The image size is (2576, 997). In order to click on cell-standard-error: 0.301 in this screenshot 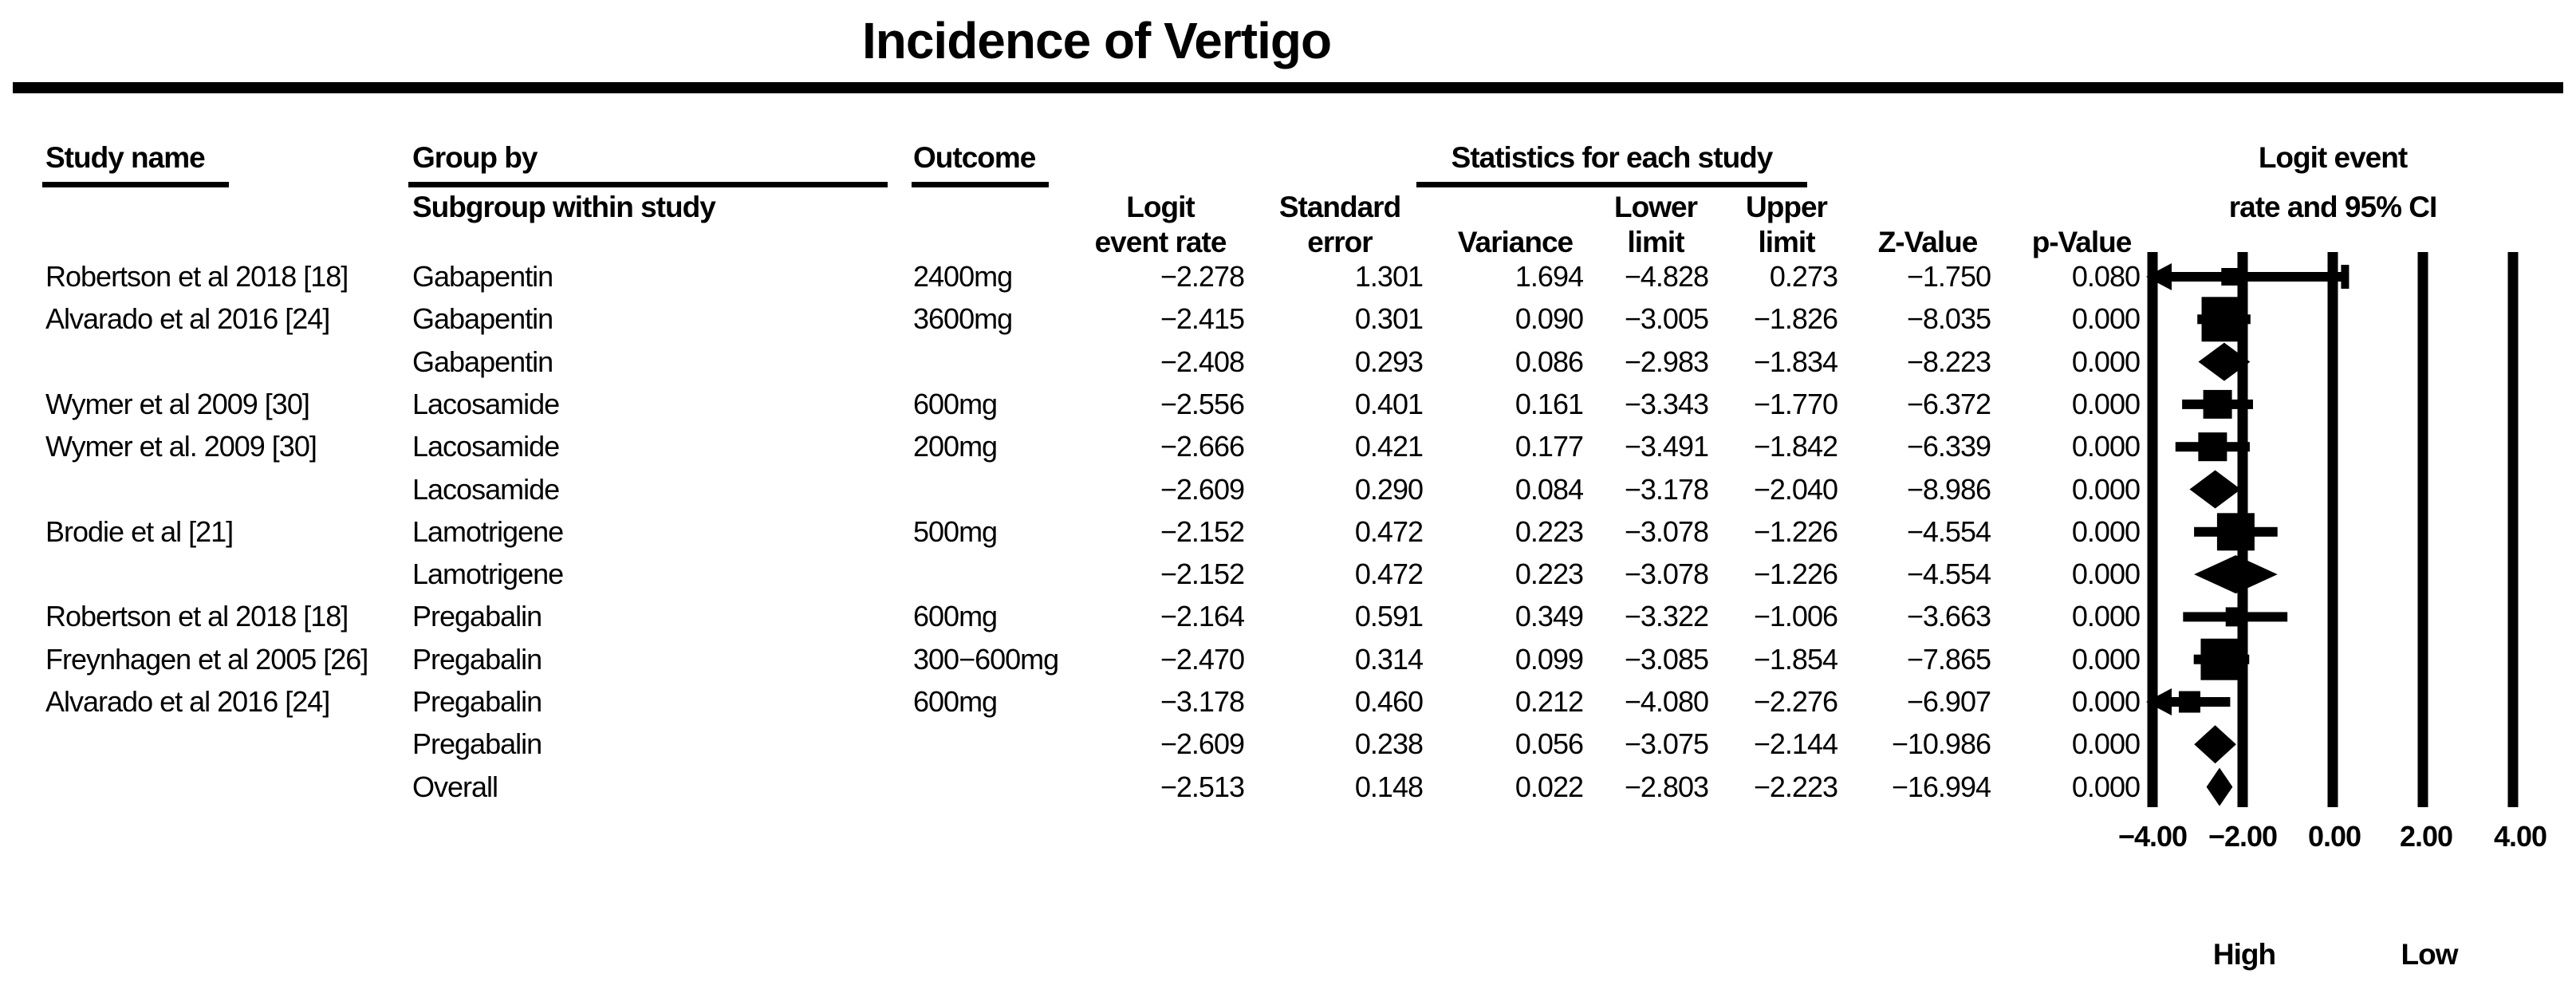, I will do `click(1389, 319)`.